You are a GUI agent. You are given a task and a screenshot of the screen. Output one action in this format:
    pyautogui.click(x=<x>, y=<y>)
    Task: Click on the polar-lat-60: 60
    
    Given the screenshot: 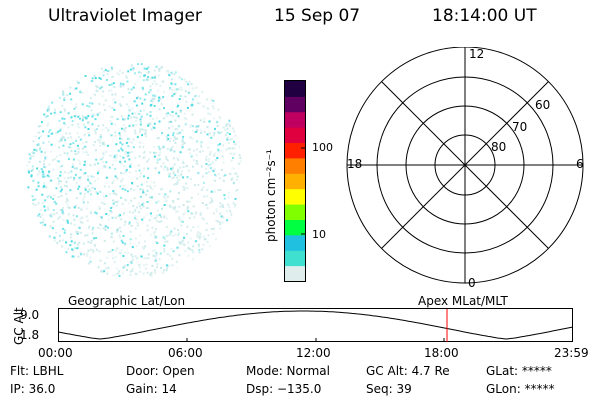 What is the action you would take?
    pyautogui.click(x=543, y=105)
    